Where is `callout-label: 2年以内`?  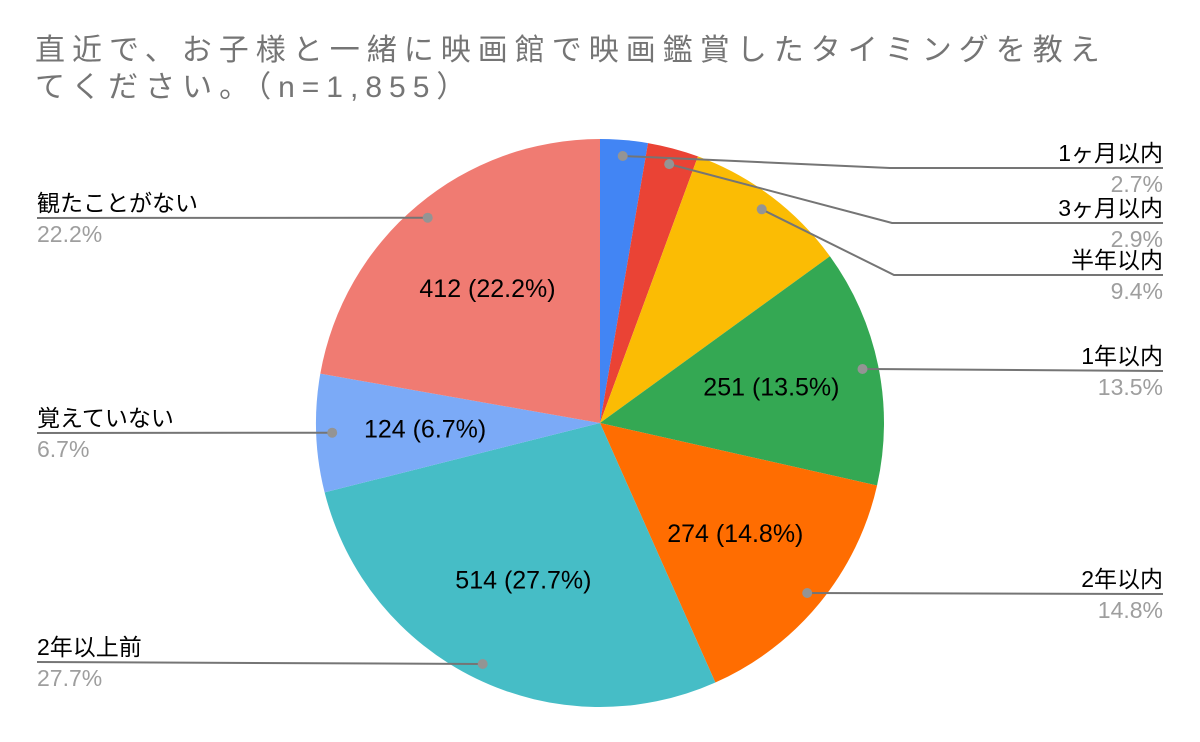 callout-label: 2年以内 is located at coordinates (1122, 579).